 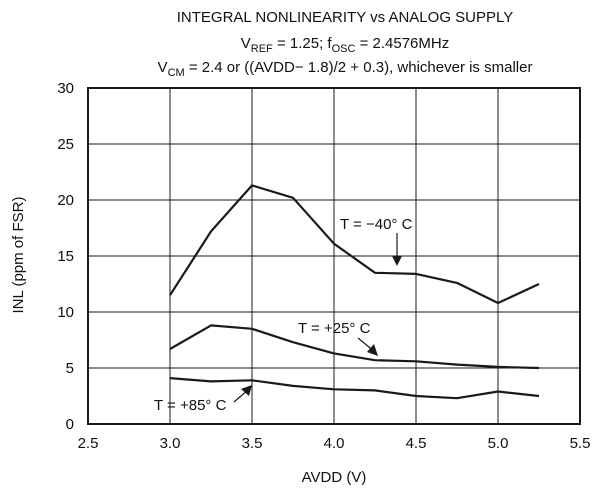 I want to click on chart-title: INTEGRAL NONLINEARITY vs ANALOG SUPPLY, so click(x=345, y=17).